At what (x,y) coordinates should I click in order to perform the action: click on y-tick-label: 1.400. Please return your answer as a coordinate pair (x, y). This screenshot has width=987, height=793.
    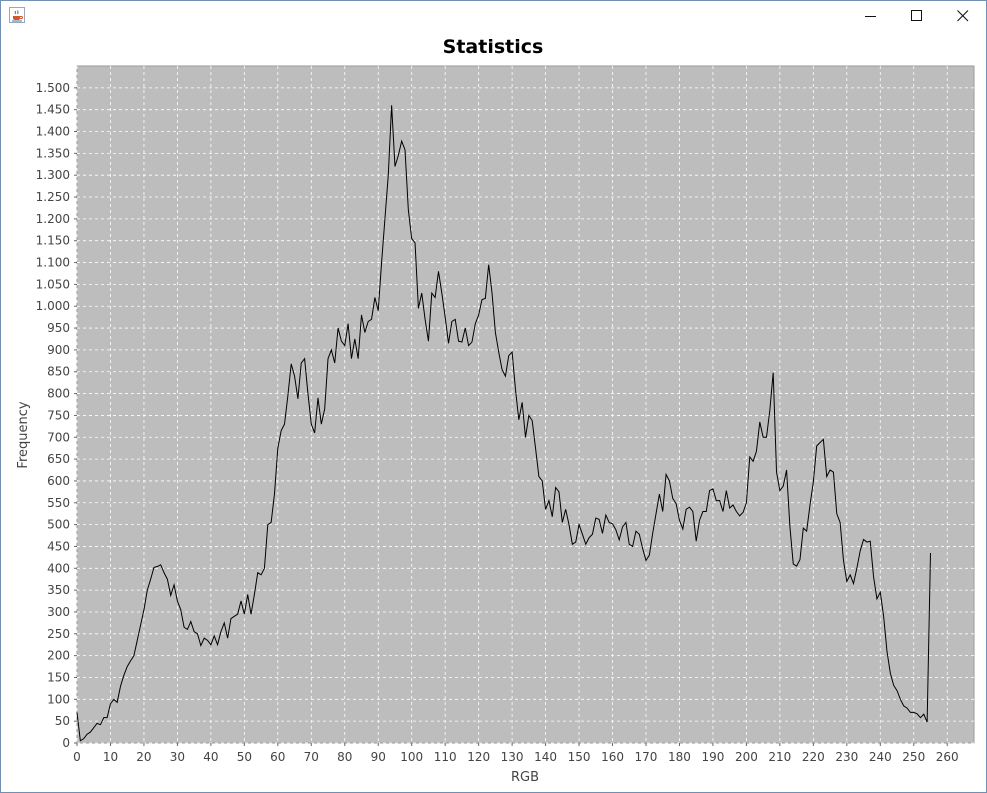
    Looking at the image, I should click on (53, 132).